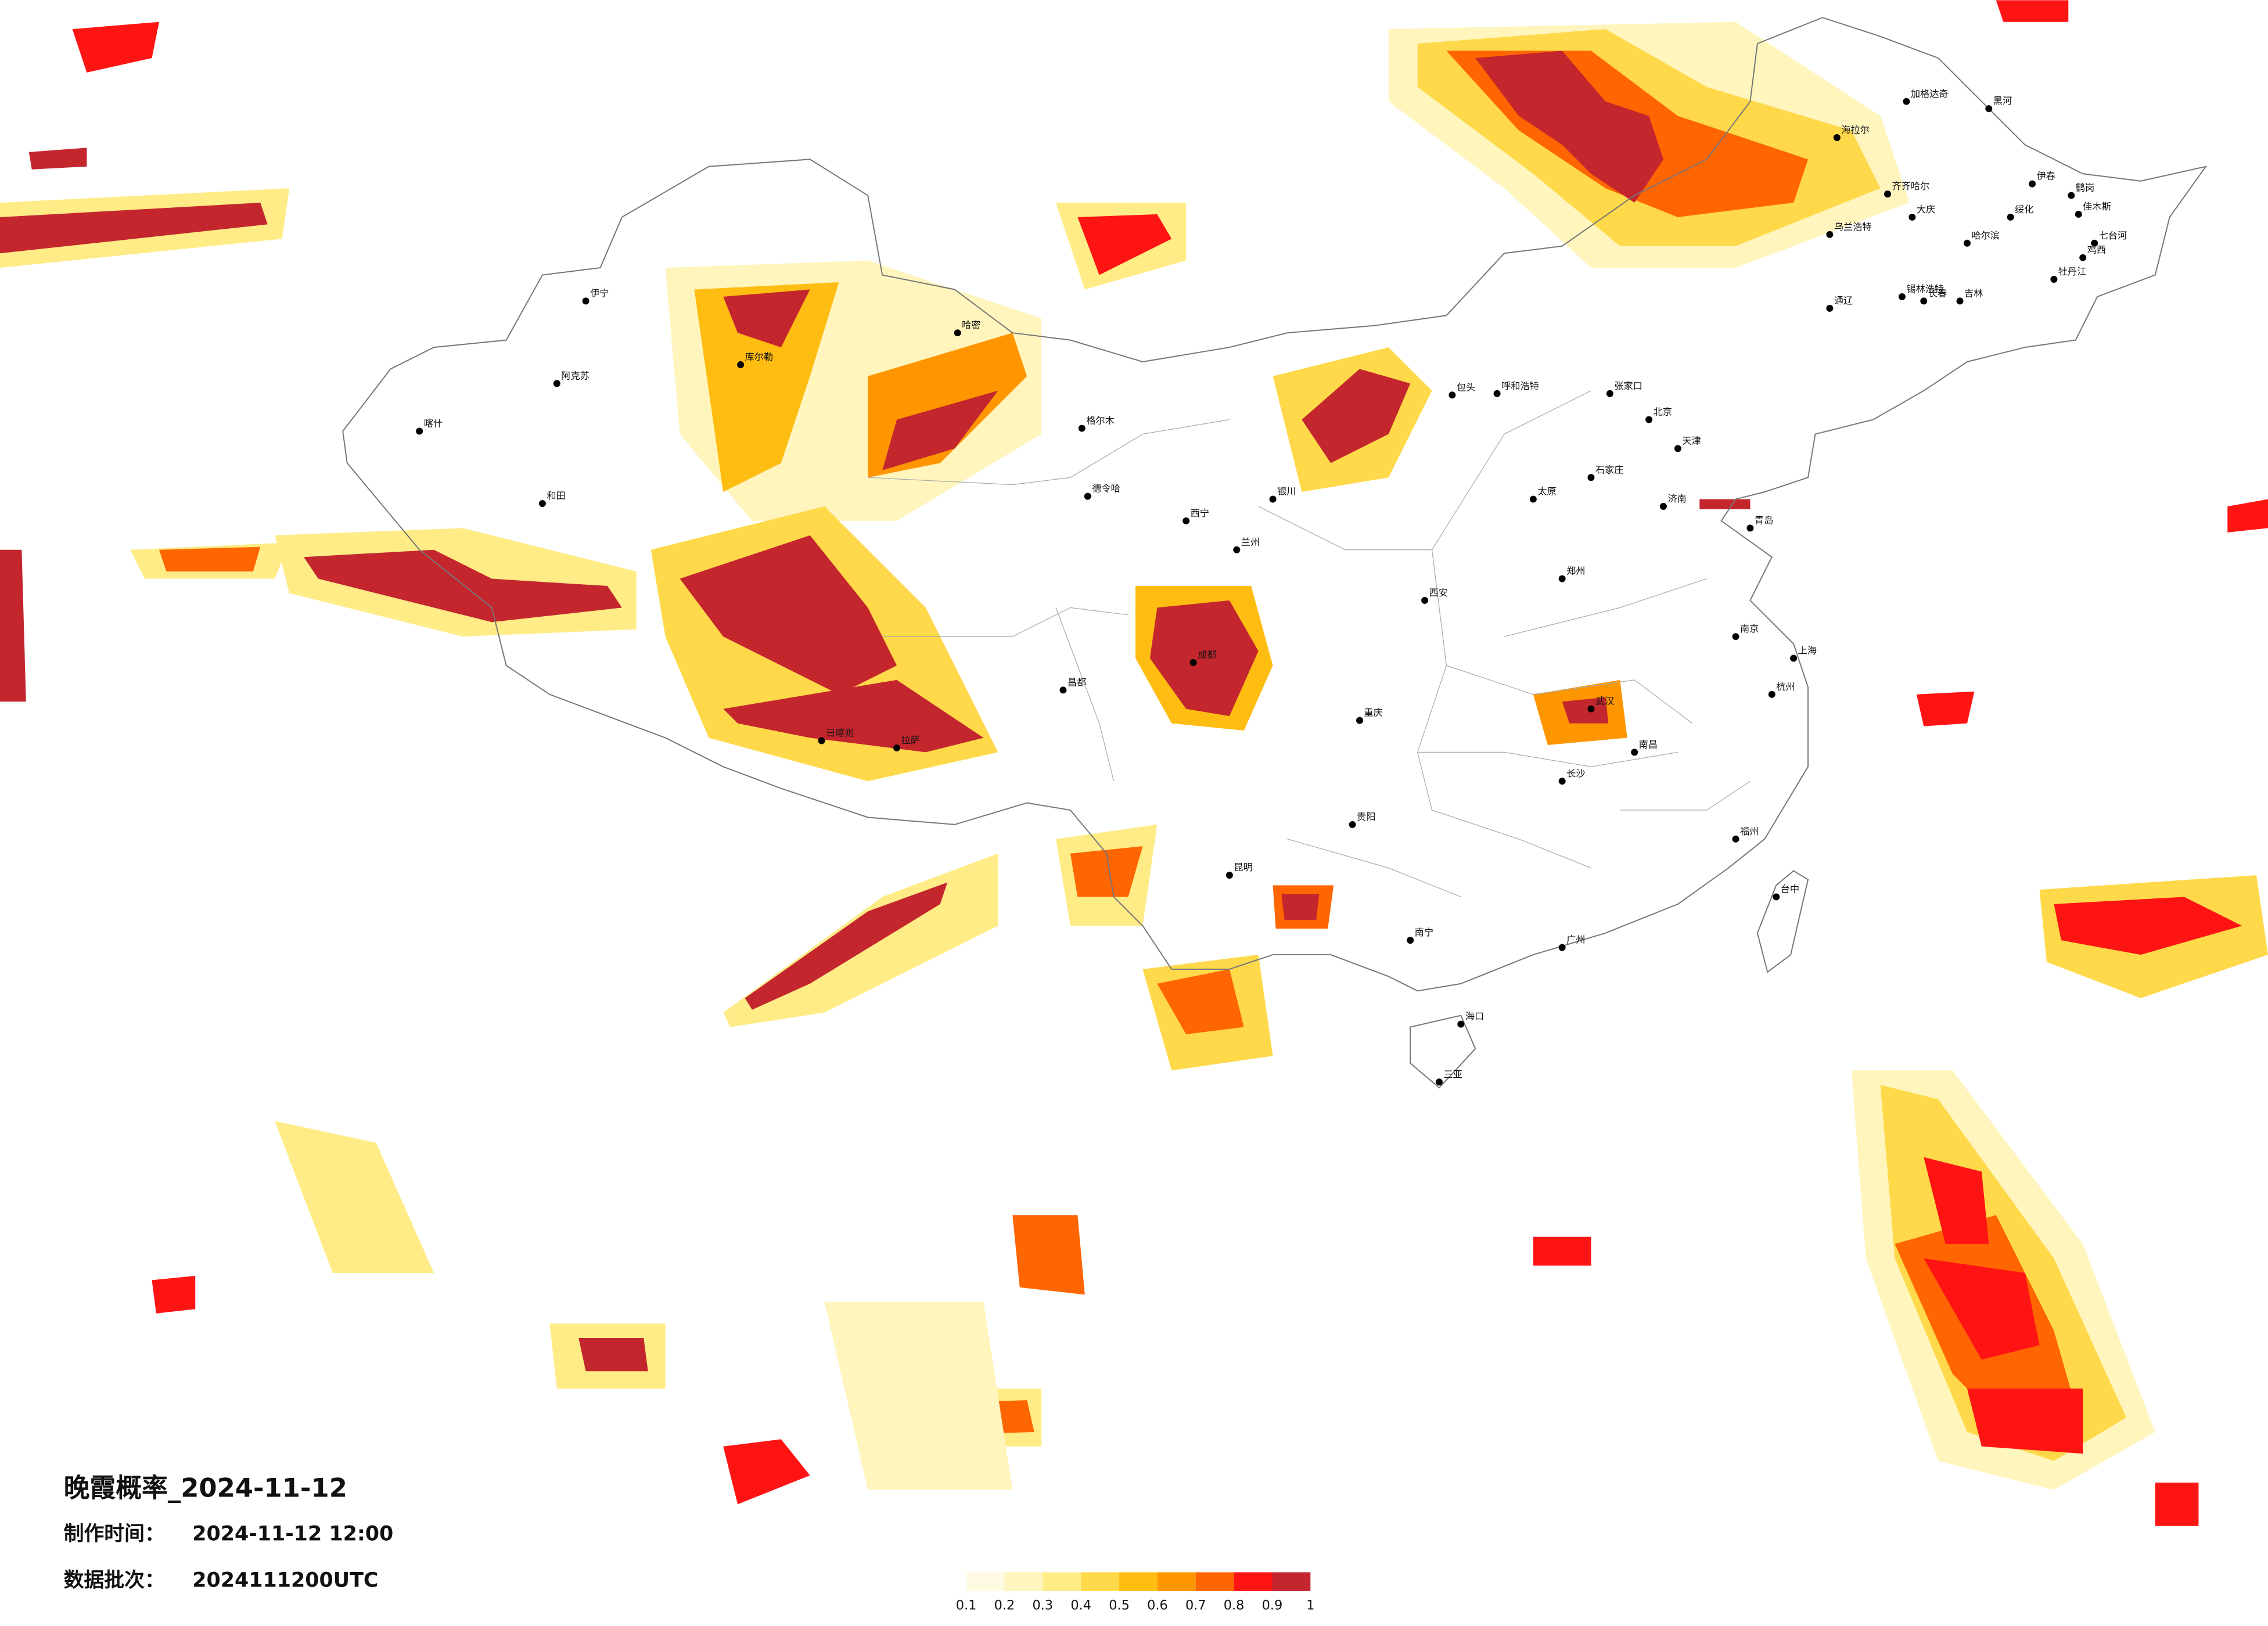 Image resolution: width=2268 pixels, height=1626 pixels. Describe the element at coordinates (1648, 744) in the screenshot. I see `city-label: 南昌` at that location.